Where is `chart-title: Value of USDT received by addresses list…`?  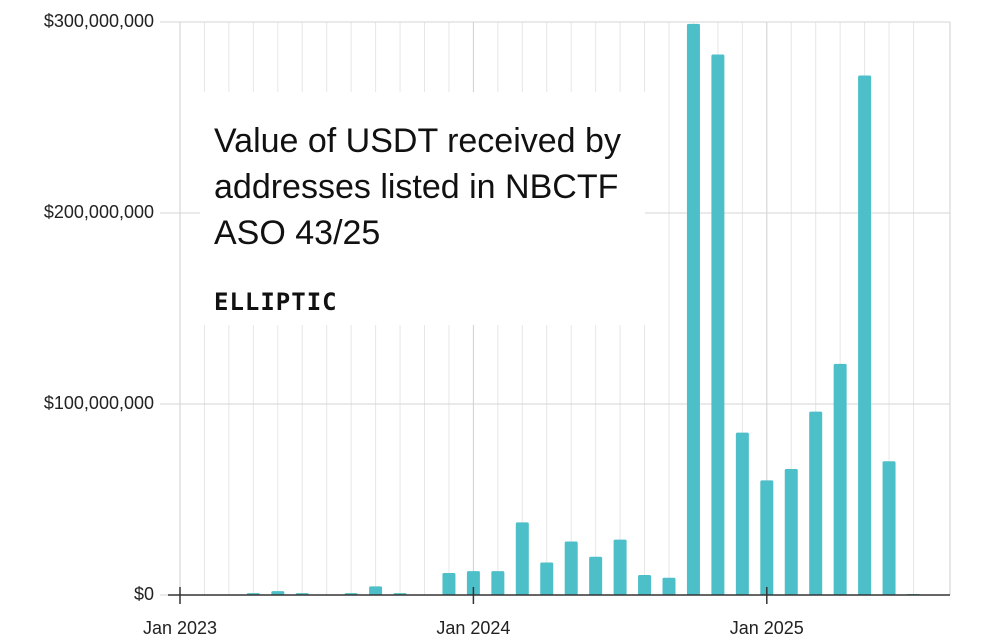
chart-title: Value of USDT received by addresses list… is located at coordinates (417, 187).